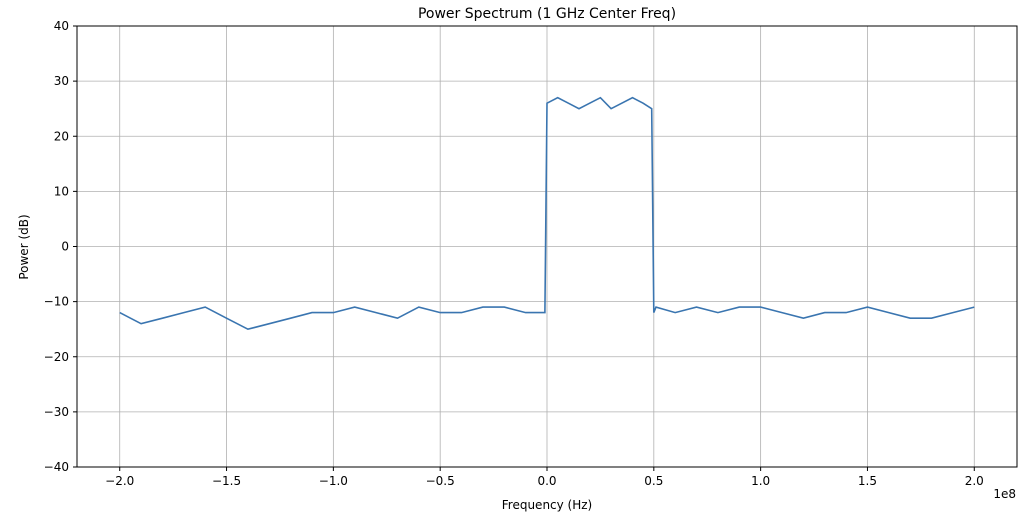  What do you see at coordinates (61, 136) in the screenshot?
I see `y-tick-label: 20` at bounding box center [61, 136].